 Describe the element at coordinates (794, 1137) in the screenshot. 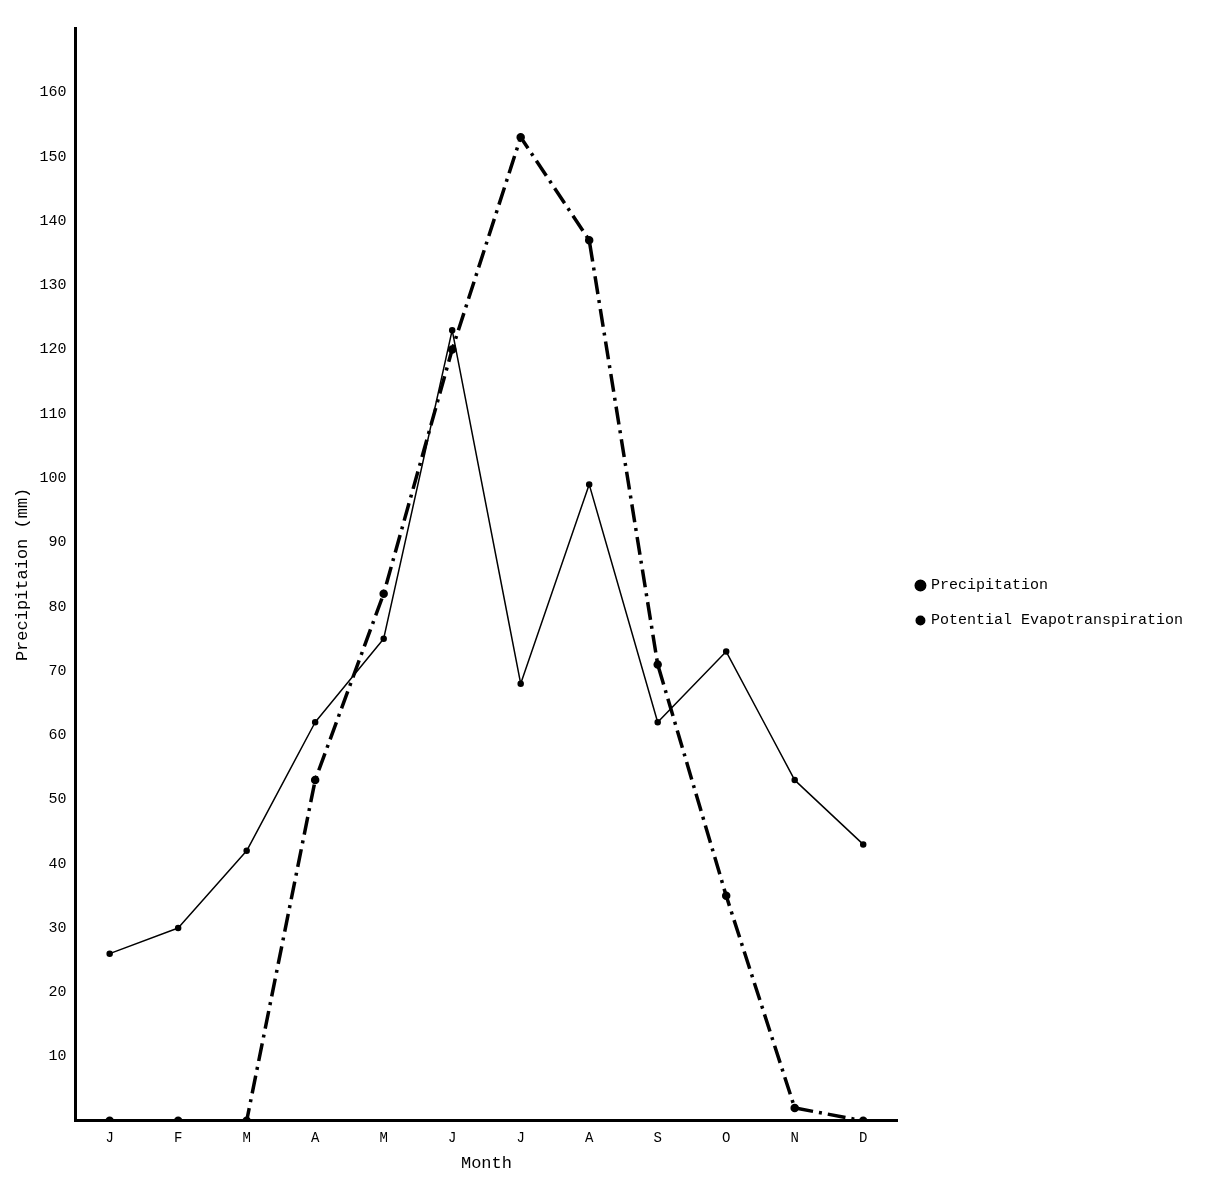

I see `x-tick-label: N` at that location.